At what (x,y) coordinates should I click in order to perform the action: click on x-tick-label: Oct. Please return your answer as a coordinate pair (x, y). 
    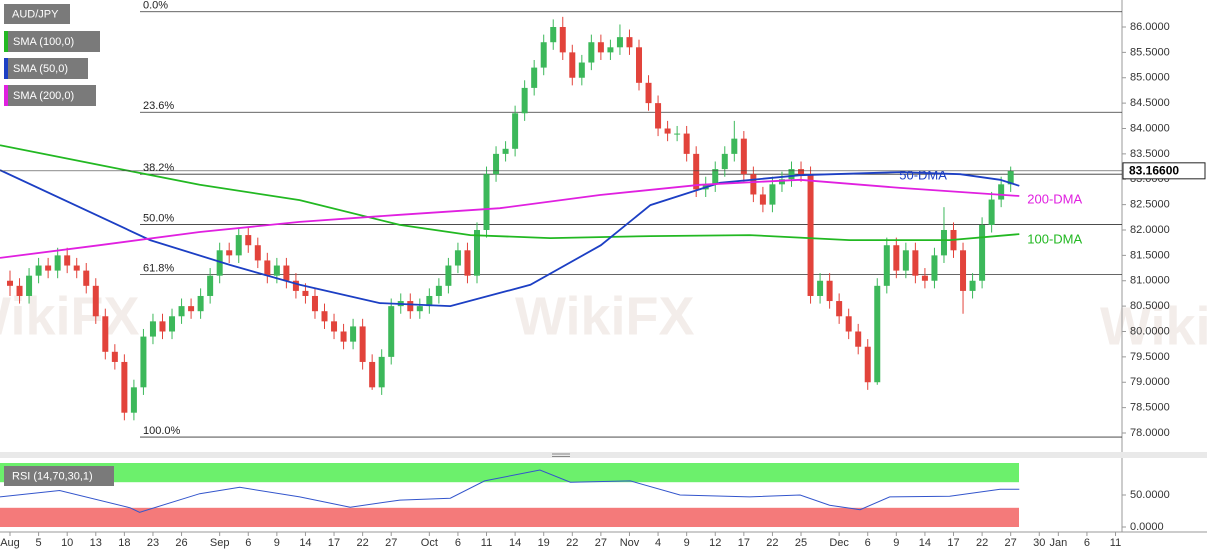
    Looking at the image, I should click on (429, 543).